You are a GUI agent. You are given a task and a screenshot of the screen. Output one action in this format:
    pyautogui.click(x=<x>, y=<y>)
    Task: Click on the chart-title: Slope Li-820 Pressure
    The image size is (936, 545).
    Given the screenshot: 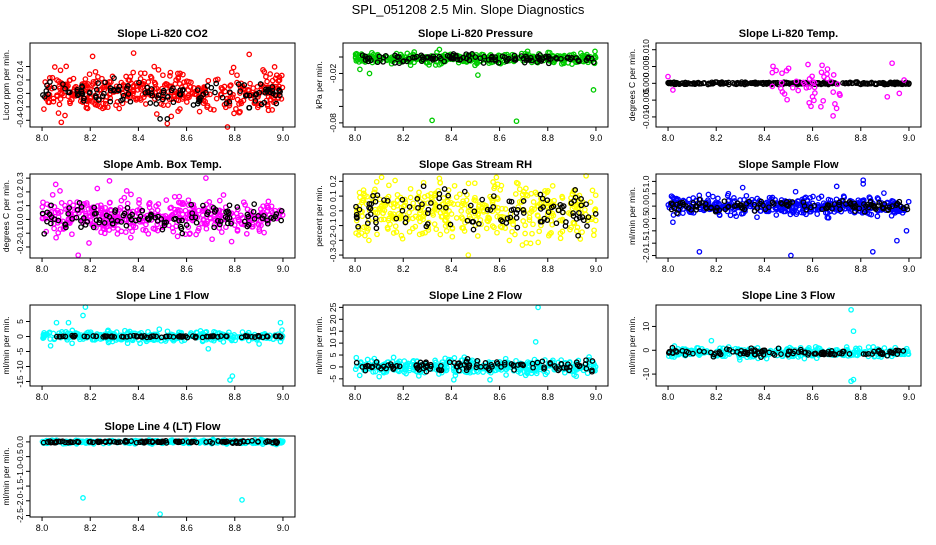 What is the action you would take?
    pyautogui.click(x=475, y=34)
    